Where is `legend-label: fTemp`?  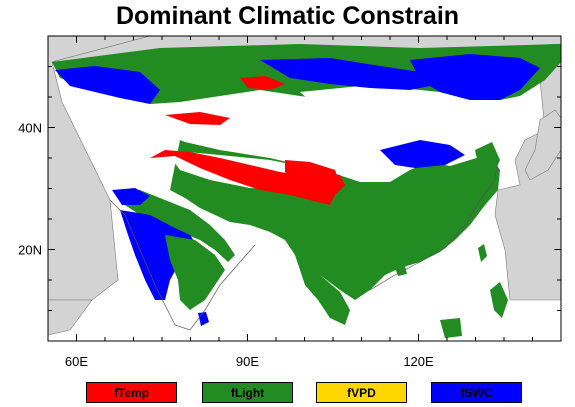 legend-label: fTemp is located at coordinates (131, 392).